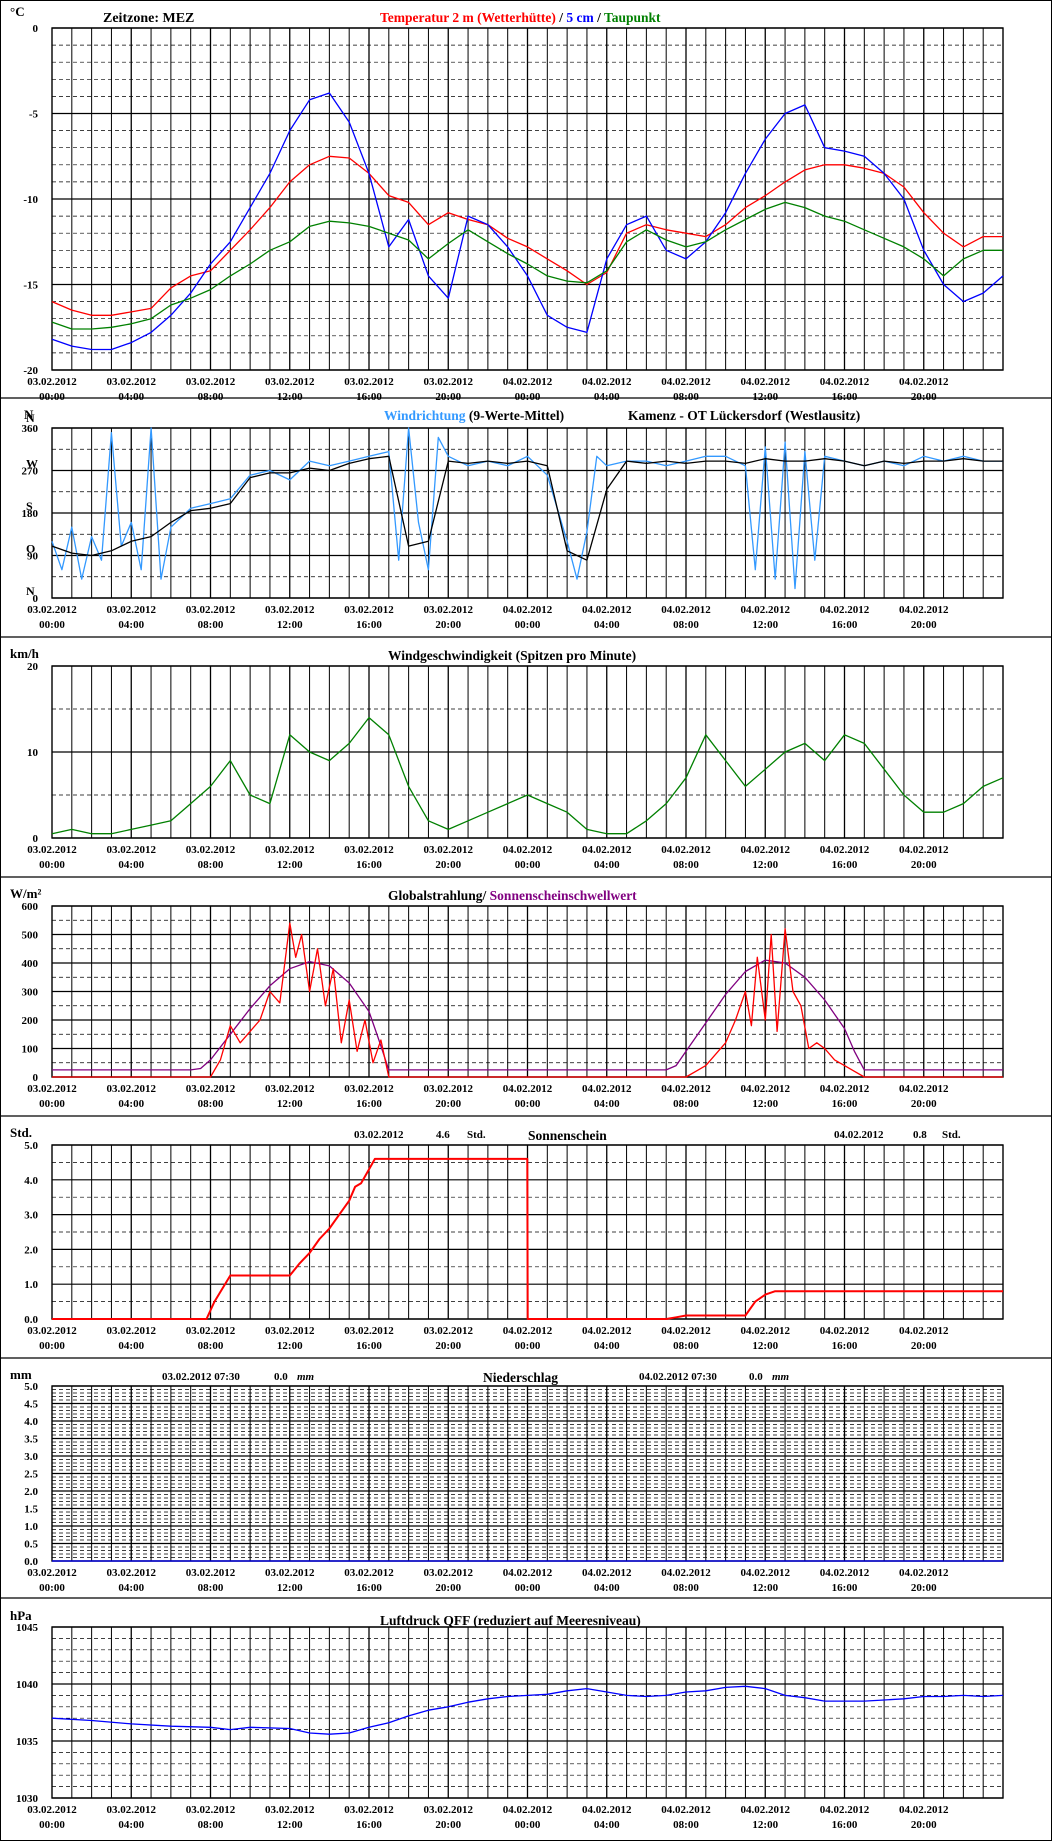  Describe the element at coordinates (951, 1135) in the screenshot. I see `info-unit: Std.` at that location.